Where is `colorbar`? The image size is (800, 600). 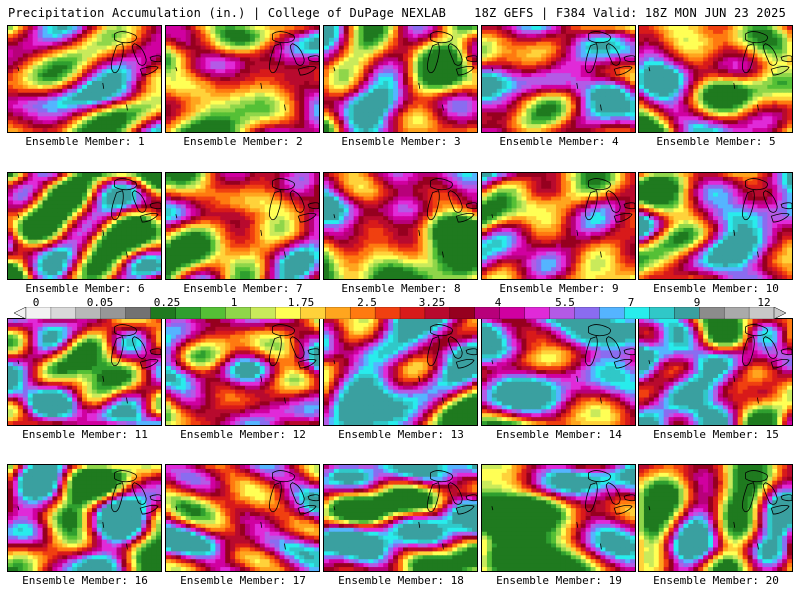 colorbar is located at coordinates (400, 313).